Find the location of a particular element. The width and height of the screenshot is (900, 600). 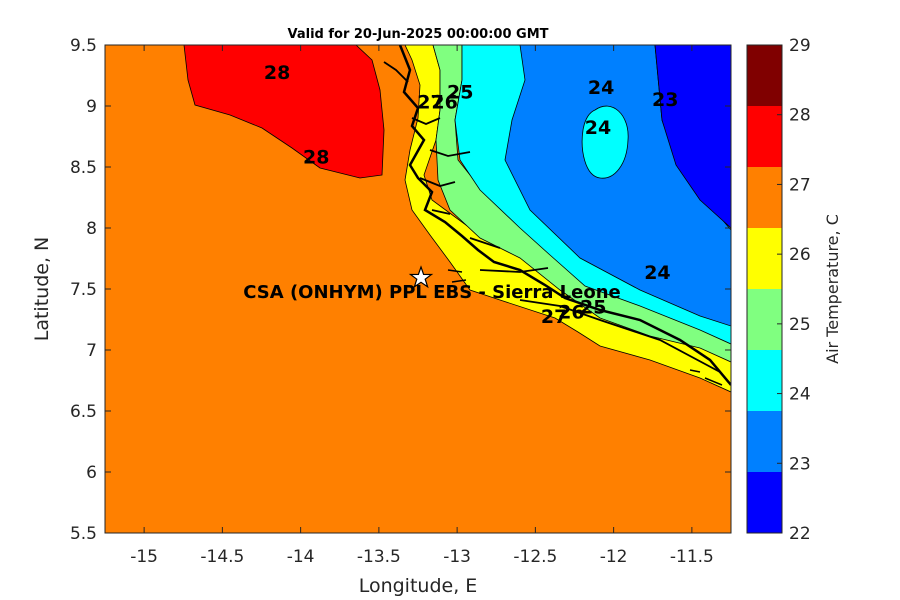

region-23-24-patch is located at coordinates (605, 142).